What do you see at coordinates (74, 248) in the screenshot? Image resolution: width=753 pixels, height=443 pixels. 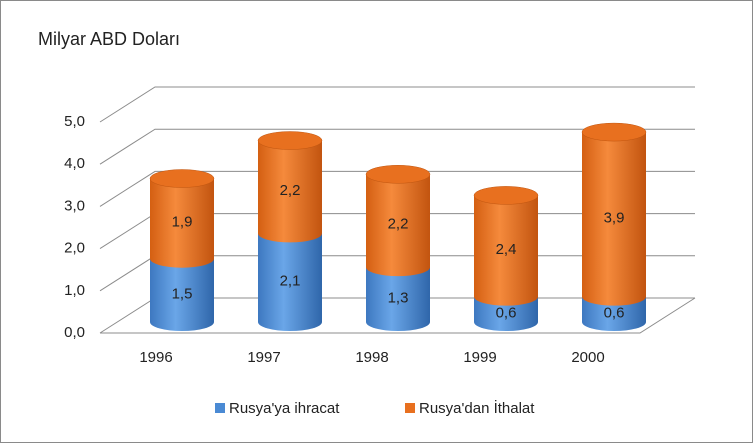 I see `y-tick-label: 2,0` at bounding box center [74, 248].